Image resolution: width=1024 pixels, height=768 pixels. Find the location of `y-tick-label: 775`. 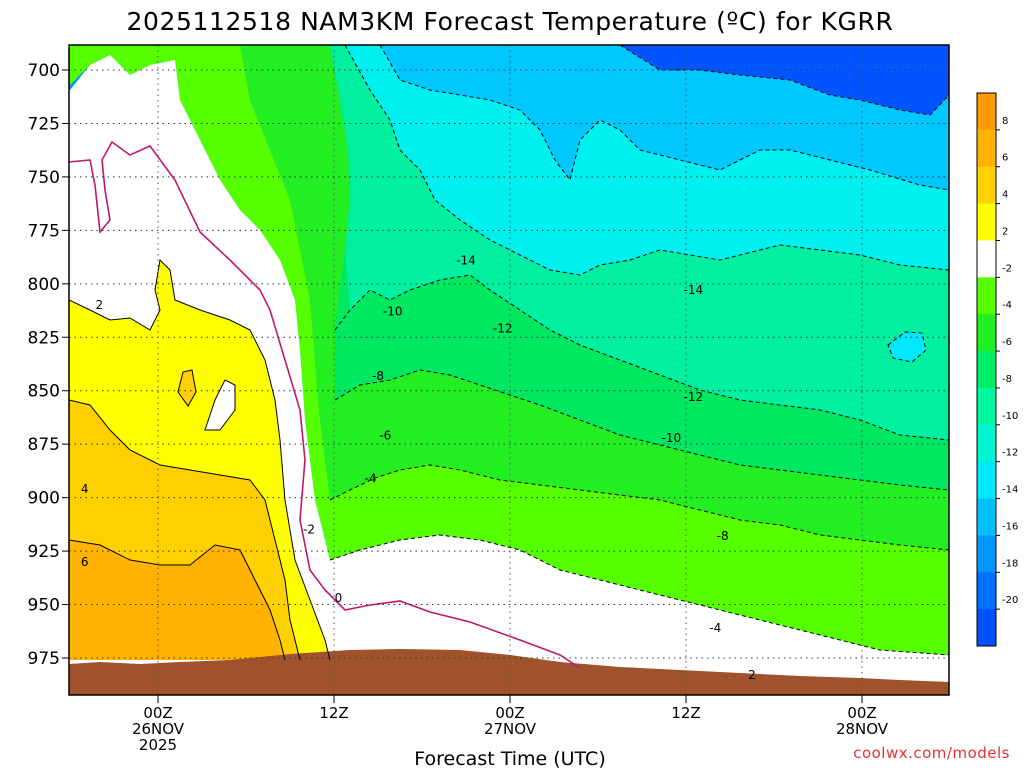

y-tick-label: 775 is located at coordinates (44, 231).